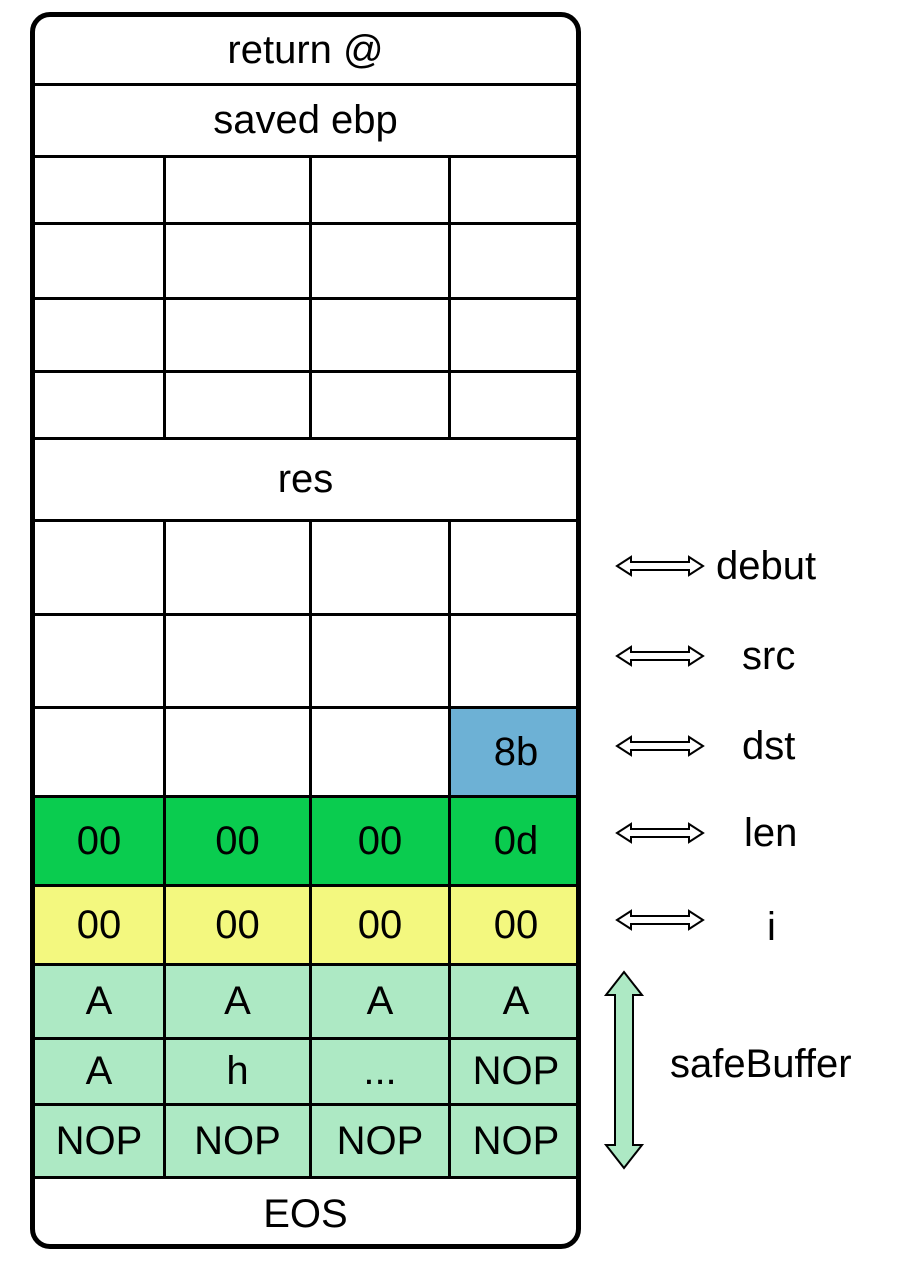 The height and width of the screenshot is (1272, 900). What do you see at coordinates (236, 1071) in the screenshot?
I see `byte-cell: h` at bounding box center [236, 1071].